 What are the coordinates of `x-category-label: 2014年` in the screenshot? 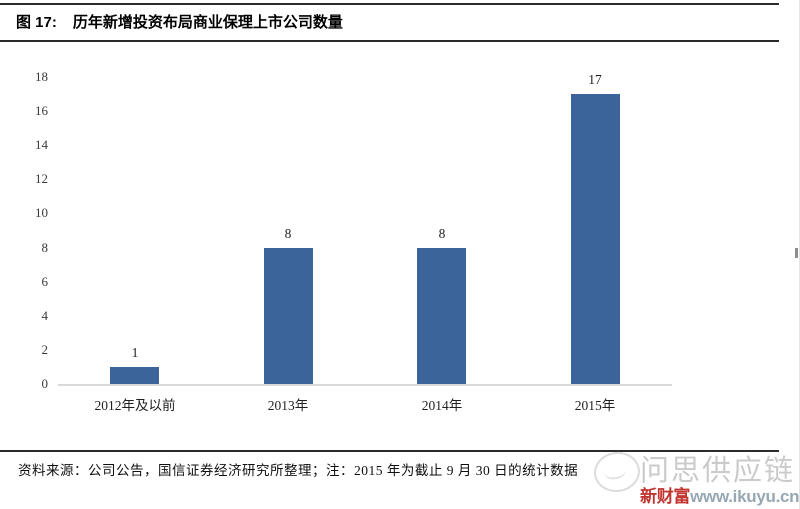 It's located at (442, 405).